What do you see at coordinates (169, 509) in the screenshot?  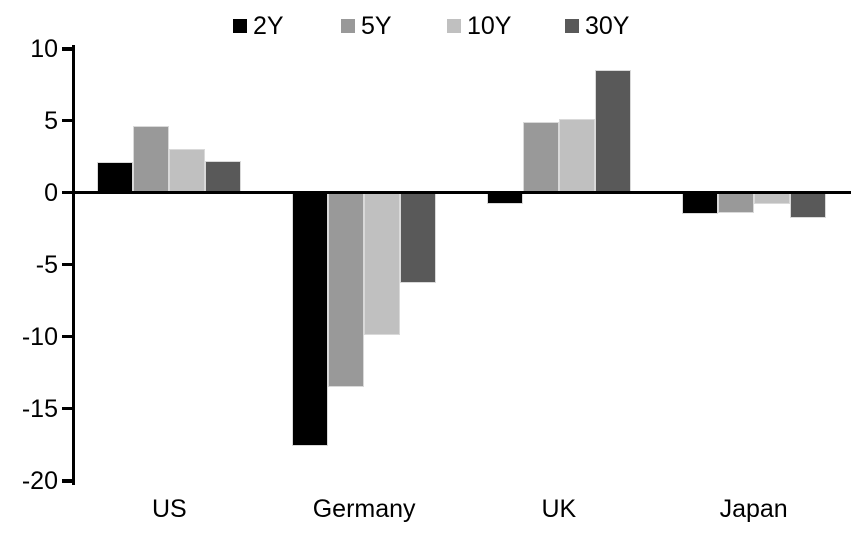 I see `x-axis-label-us: US` at bounding box center [169, 509].